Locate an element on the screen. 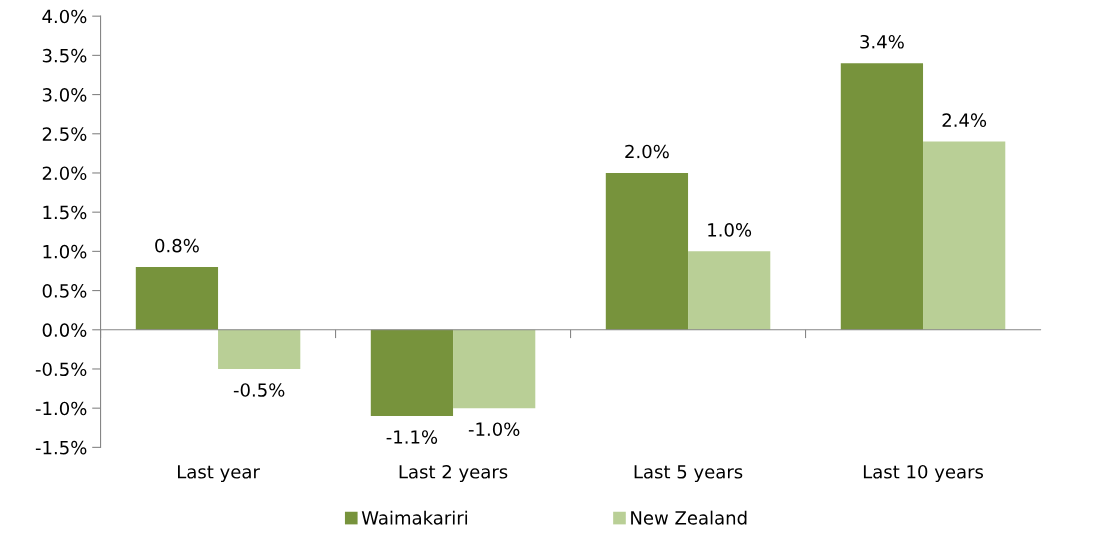  y-tick-label: -1.0% is located at coordinates (61, 408).